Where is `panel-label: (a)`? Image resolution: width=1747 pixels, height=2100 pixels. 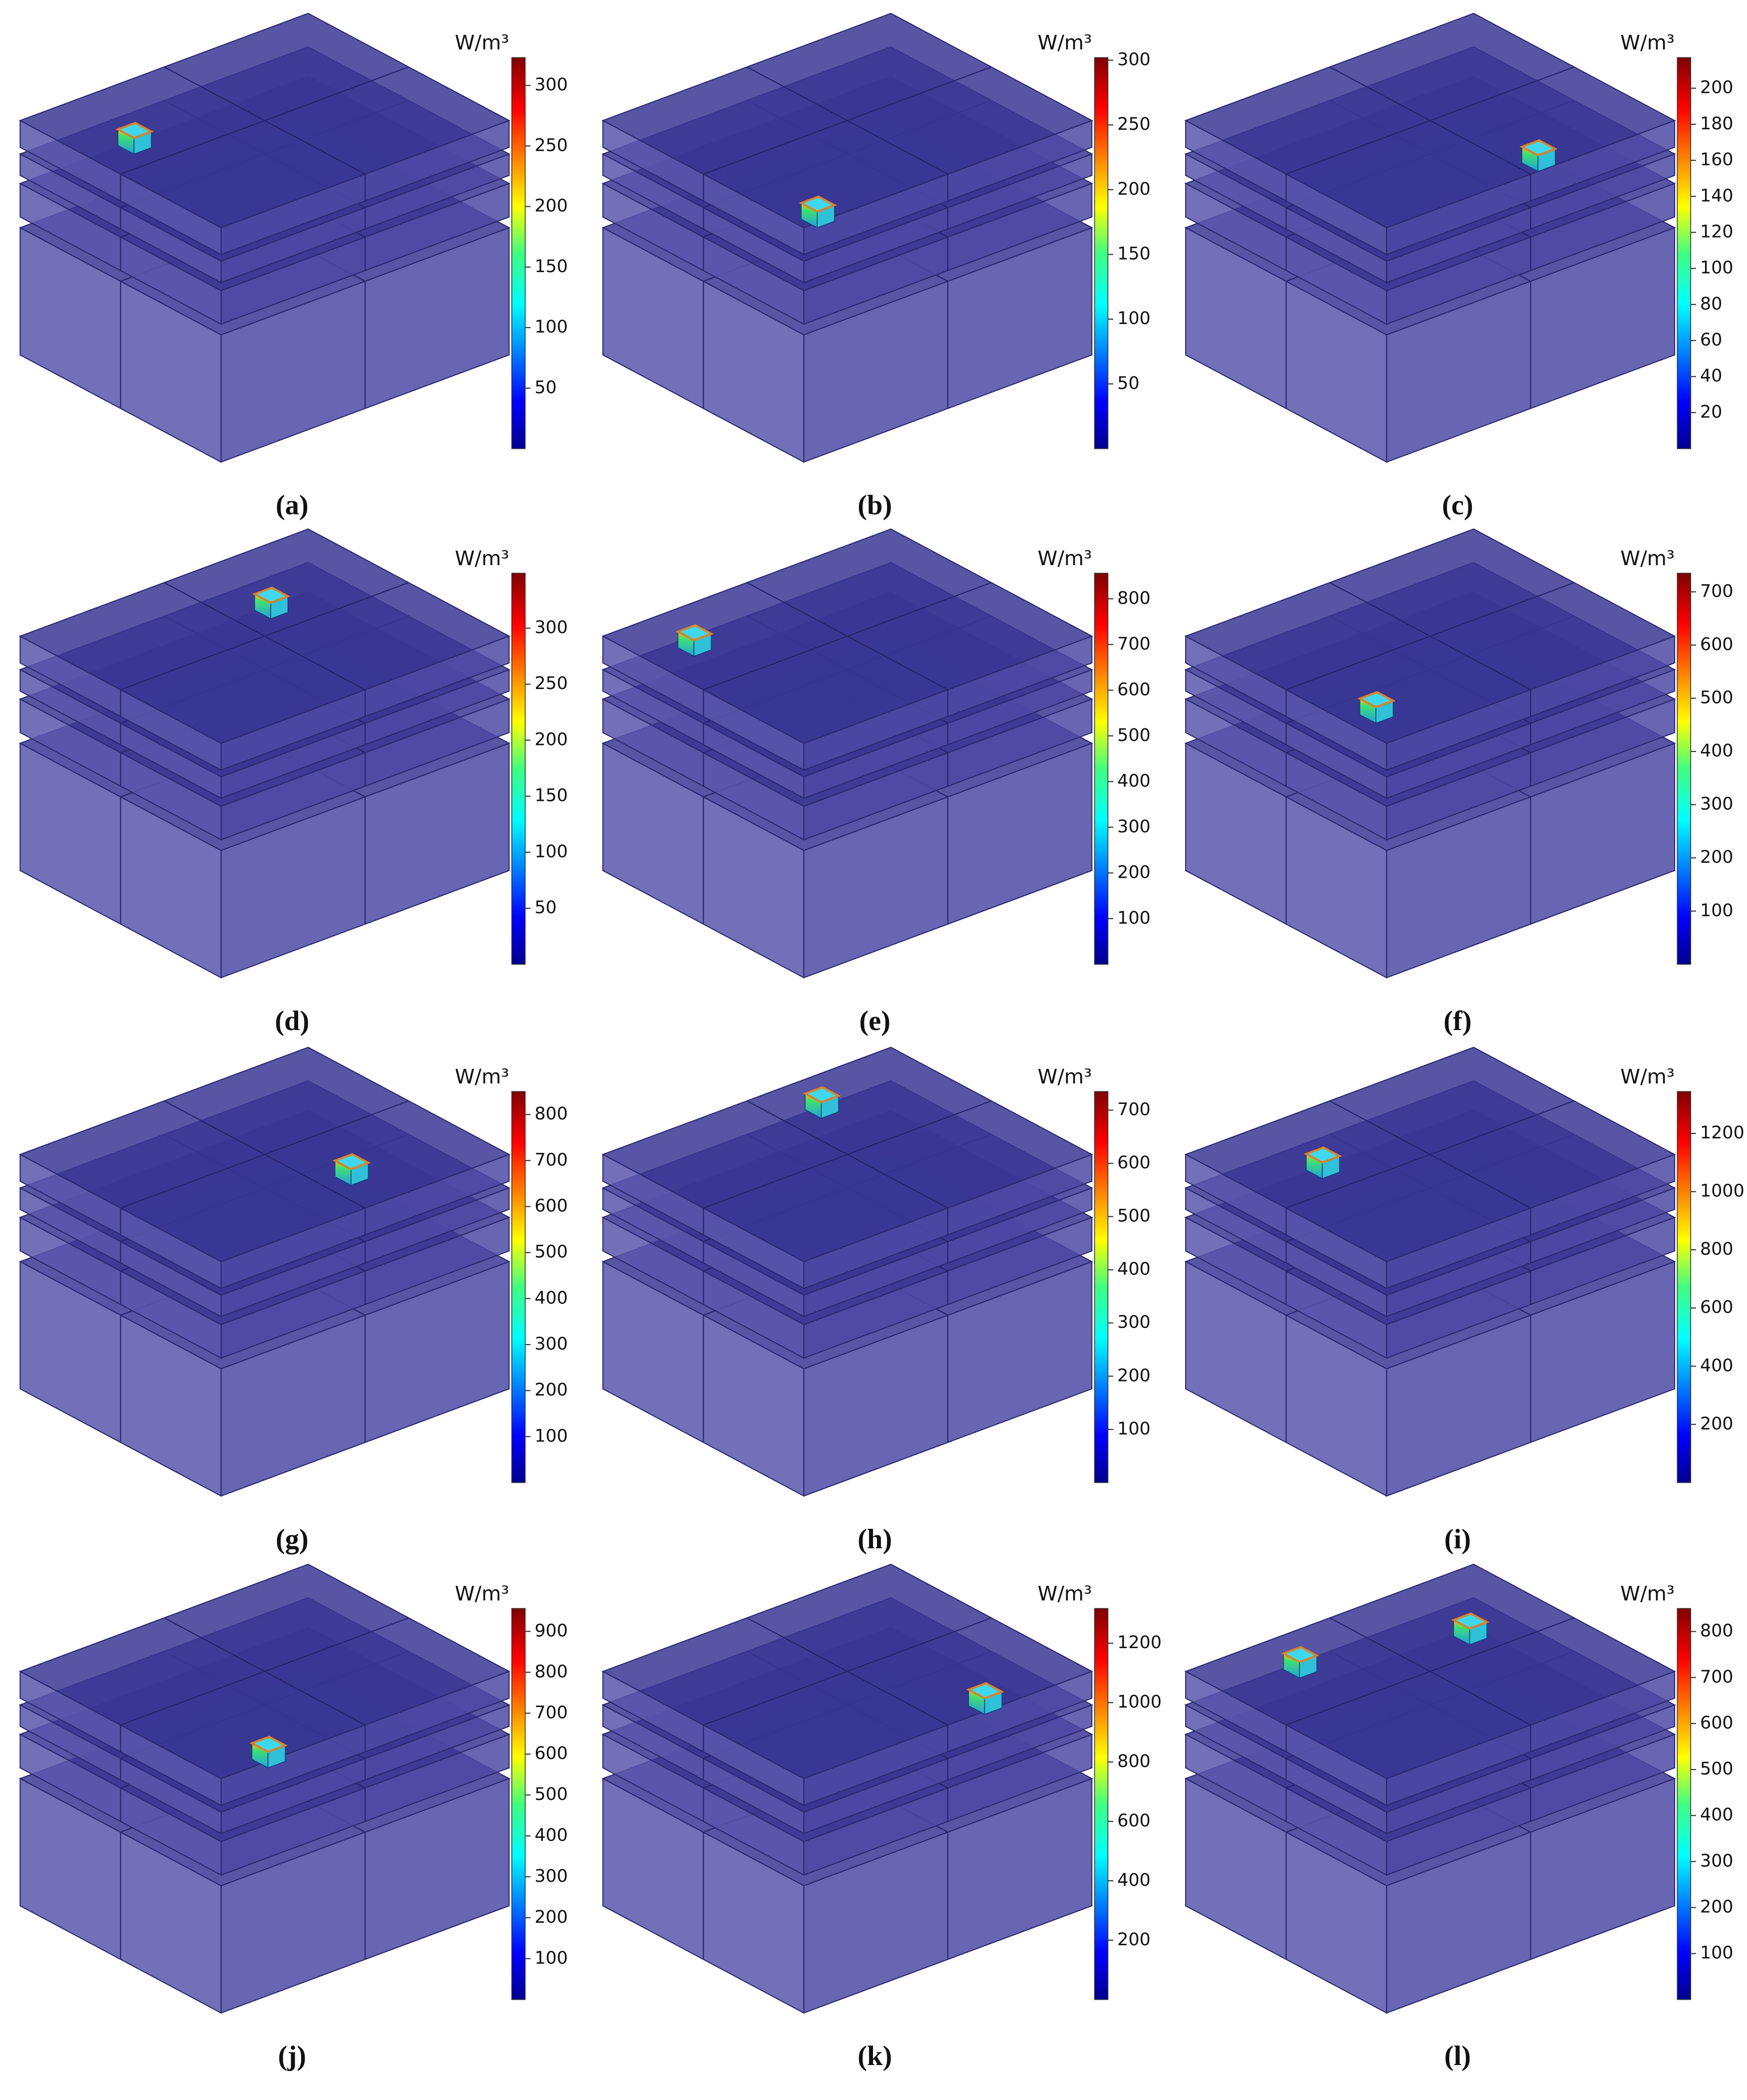 panel-label: (a) is located at coordinates (292, 505).